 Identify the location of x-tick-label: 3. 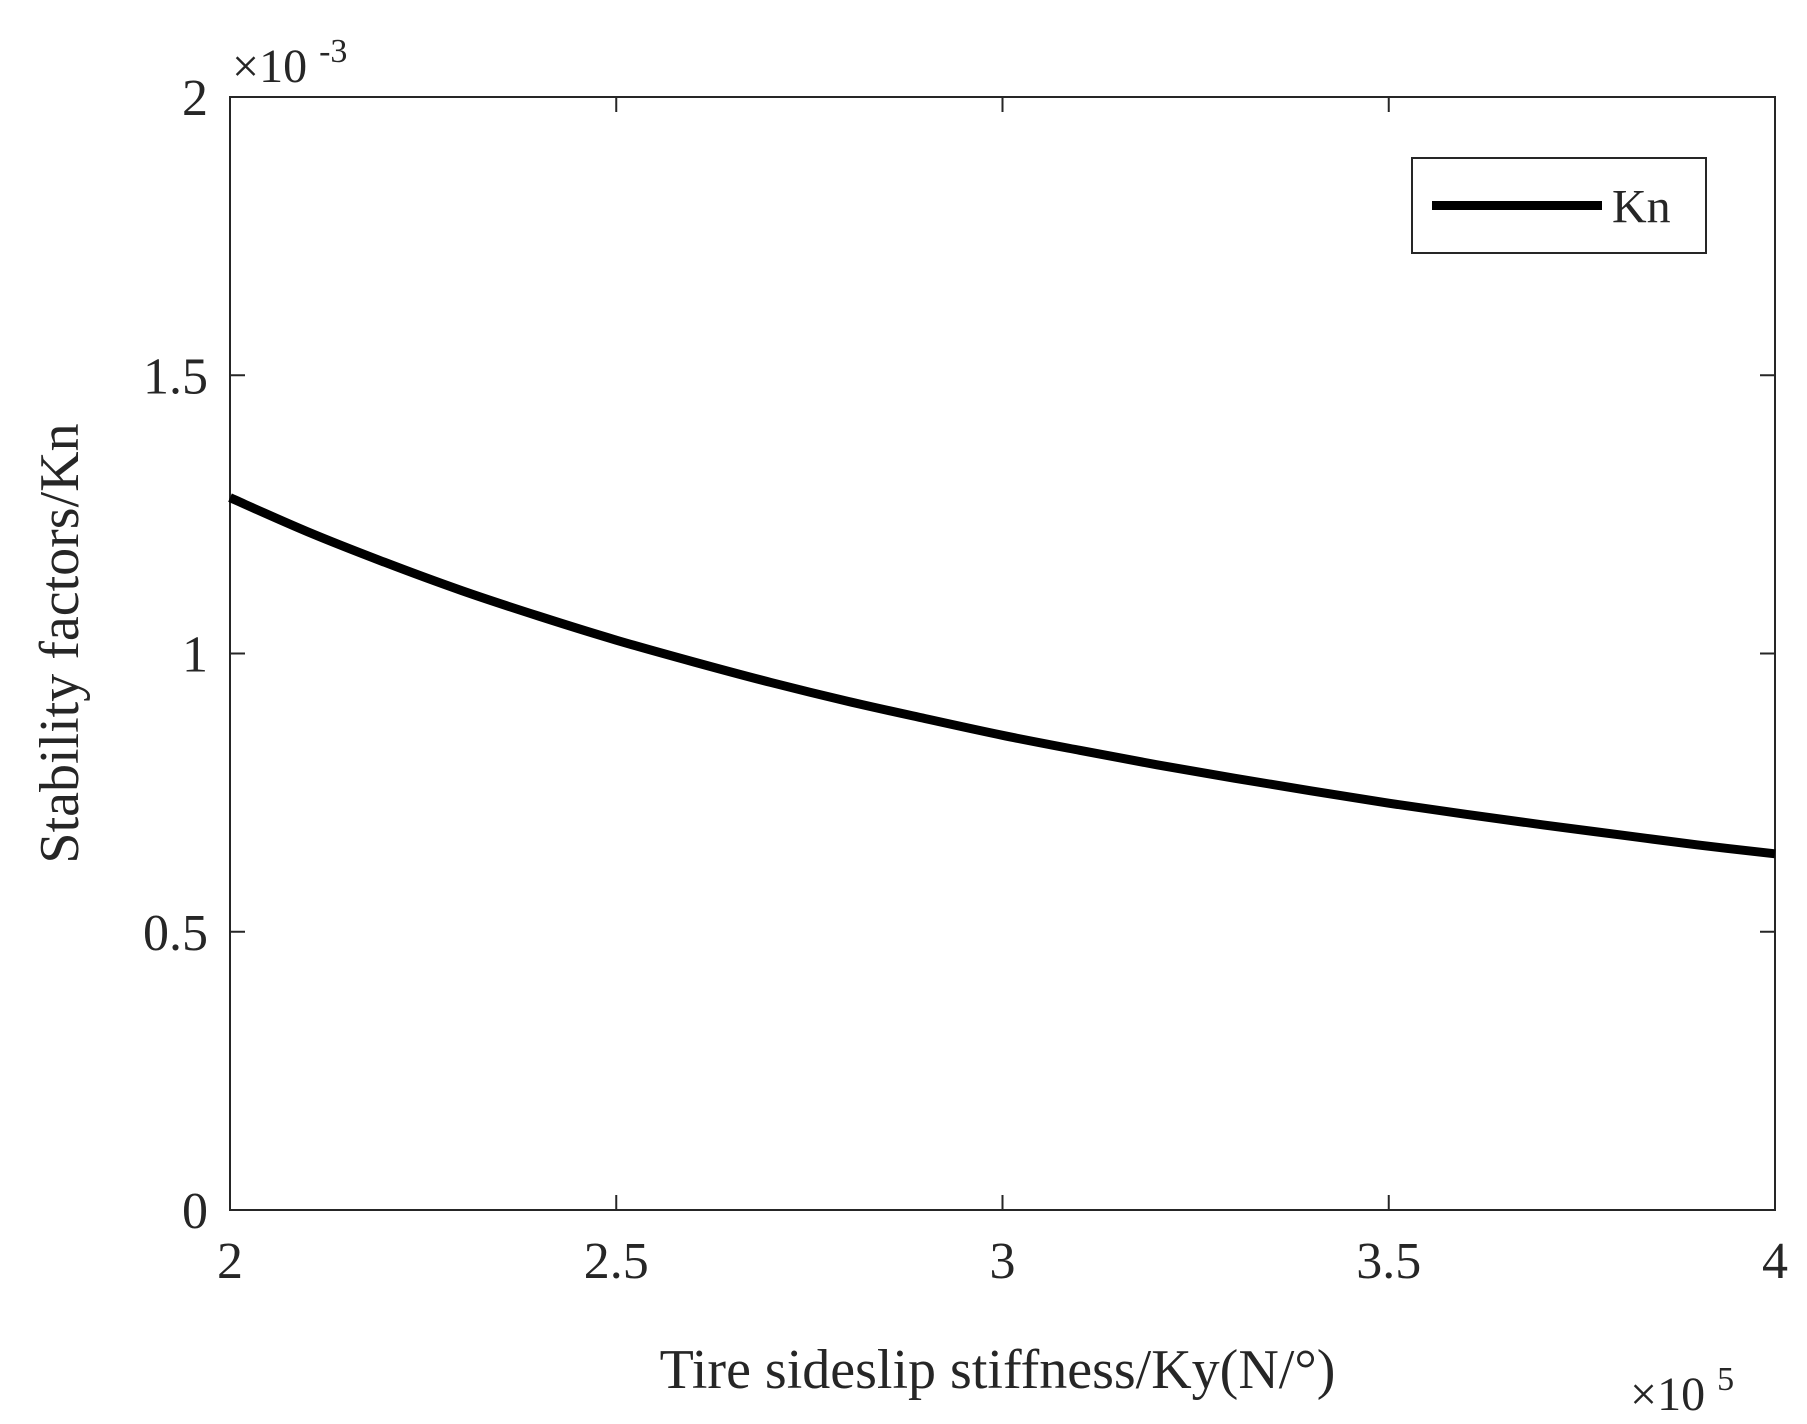
(1003, 1261).